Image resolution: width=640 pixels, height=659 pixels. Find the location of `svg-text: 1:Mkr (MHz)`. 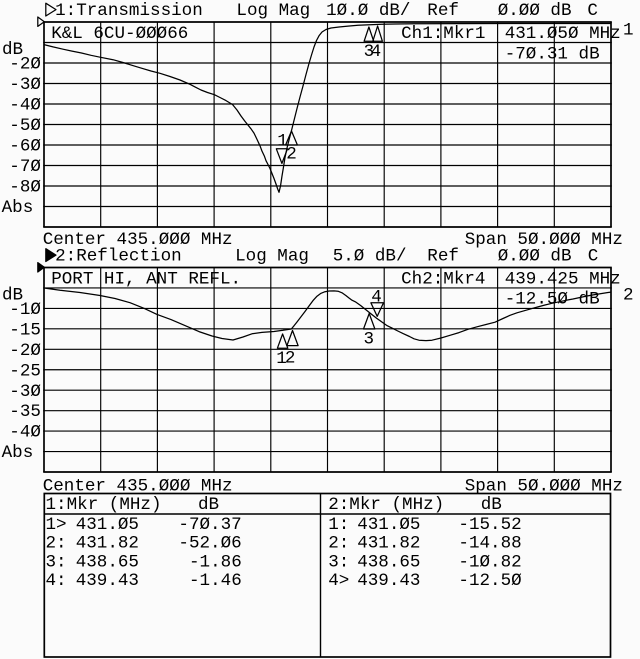

svg-text: 1:Mkr (MHz) is located at coordinates (104, 505).